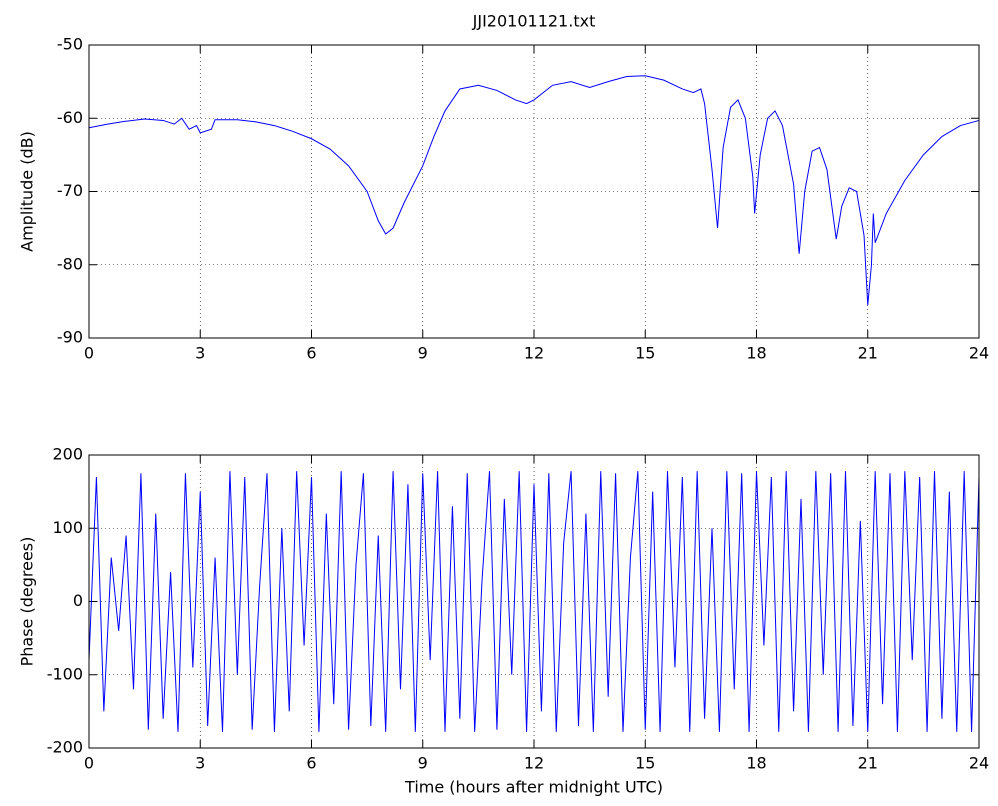  Describe the element at coordinates (534, 21) in the screenshot. I see `chart-title: JJI20101121.txt` at that location.